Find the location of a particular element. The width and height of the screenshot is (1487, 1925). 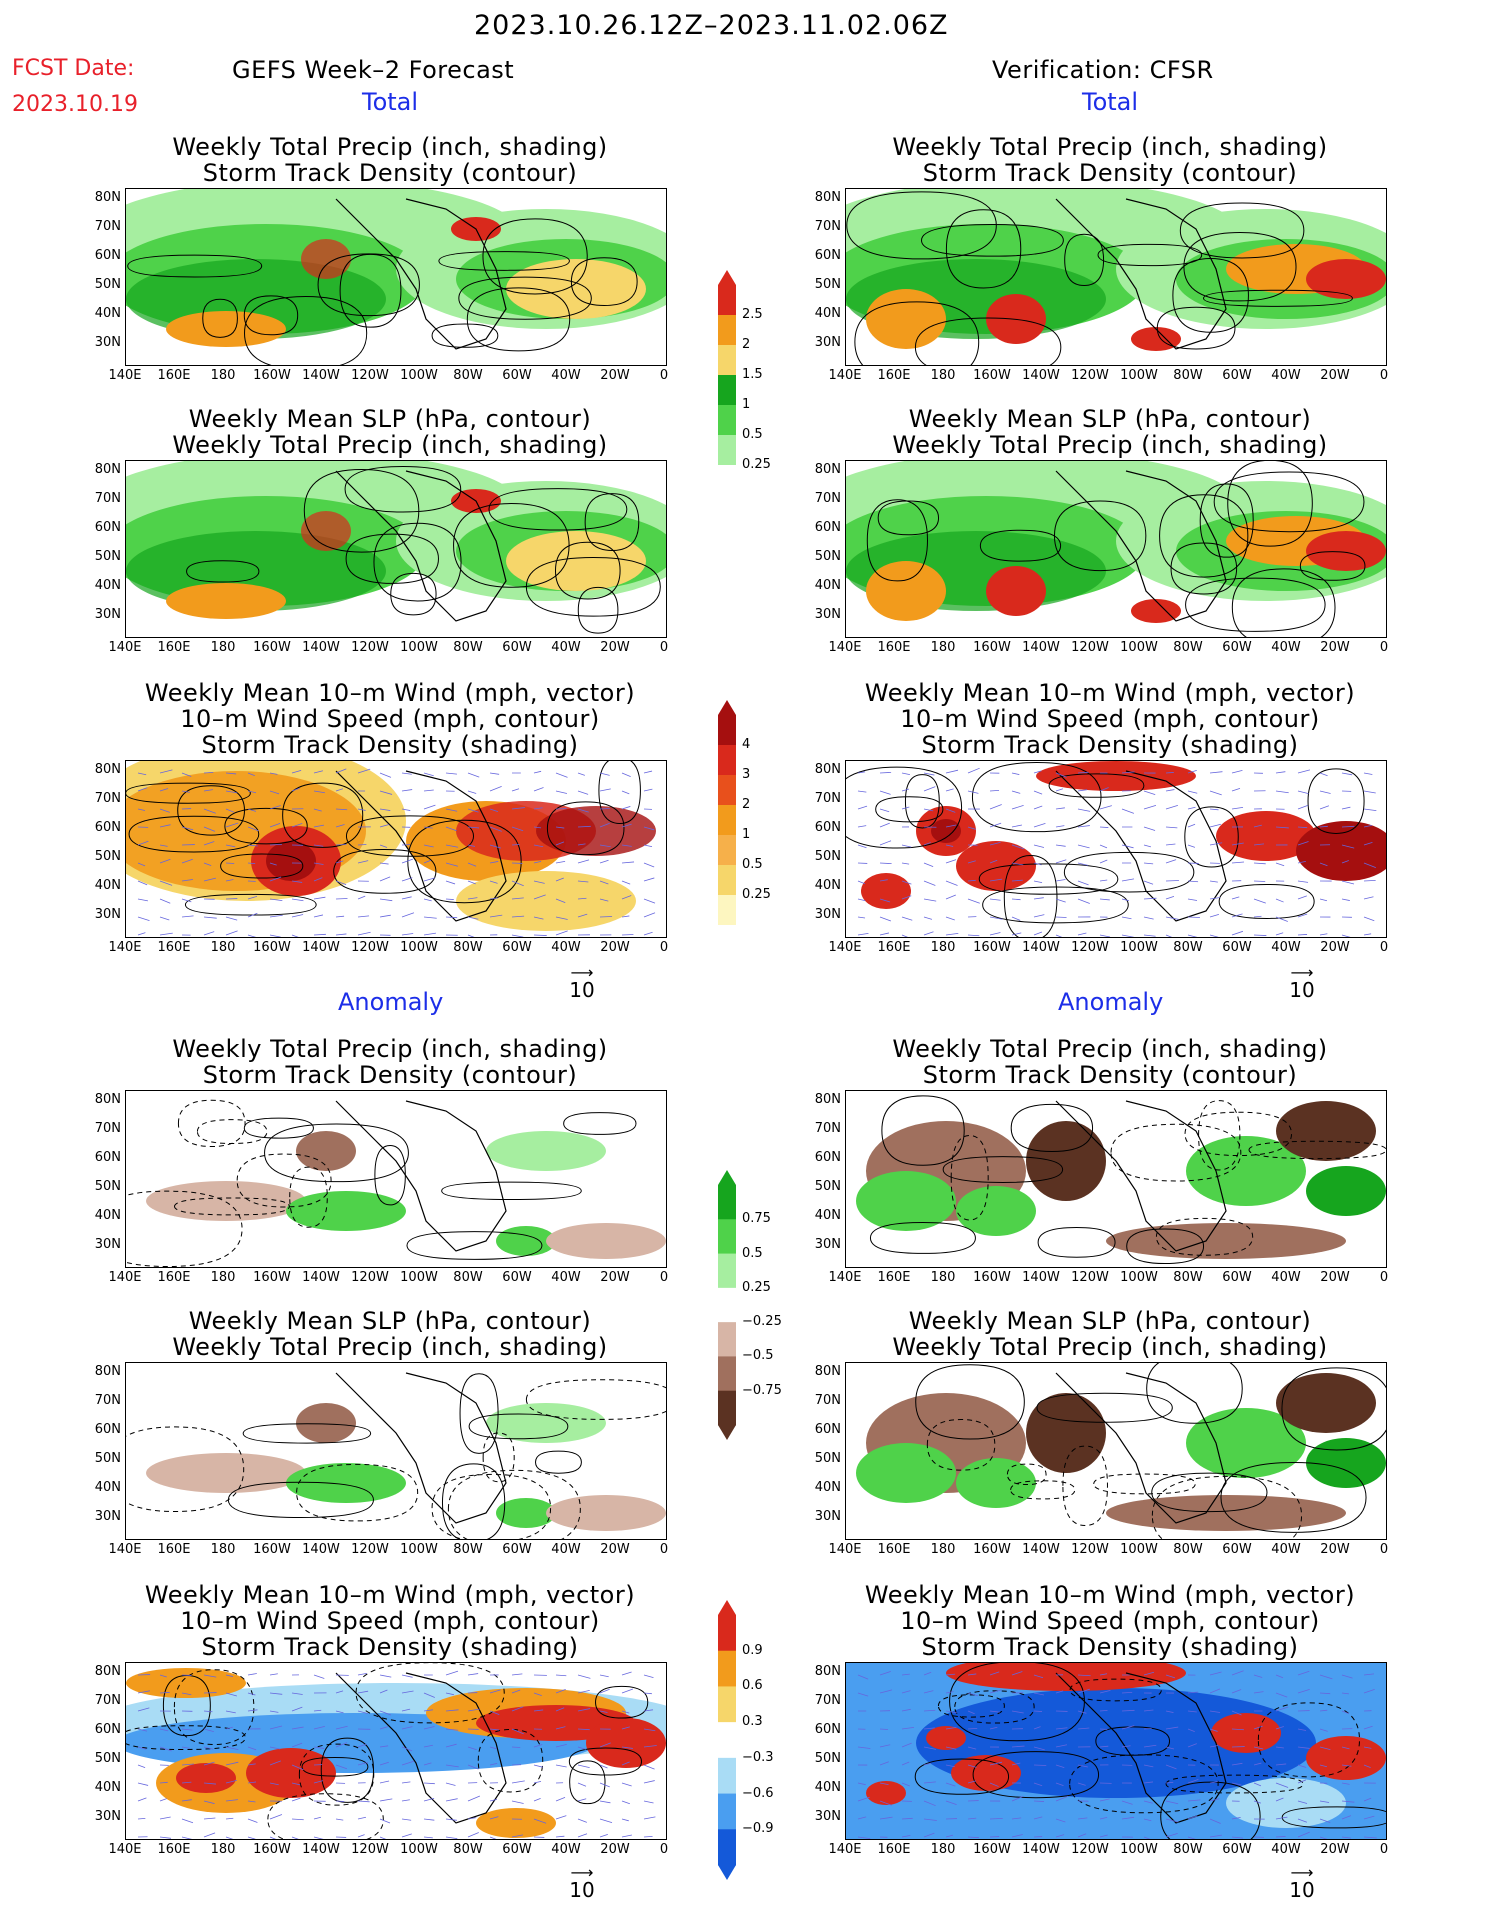

colorbar: 4 3 2 1 0.5 0.25 is located at coordinates (744, 837).